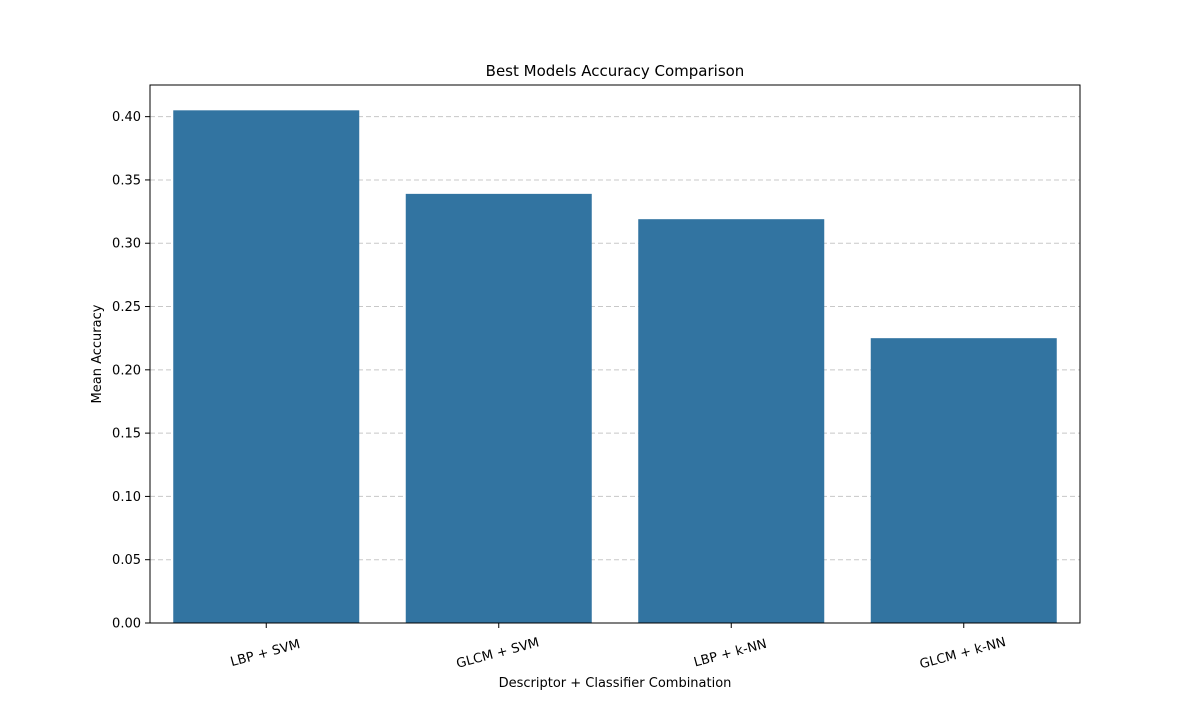 This screenshot has height=705, width=1200. I want to click on x-axis-label: Descriptor + Classifier Combination, so click(615, 683).